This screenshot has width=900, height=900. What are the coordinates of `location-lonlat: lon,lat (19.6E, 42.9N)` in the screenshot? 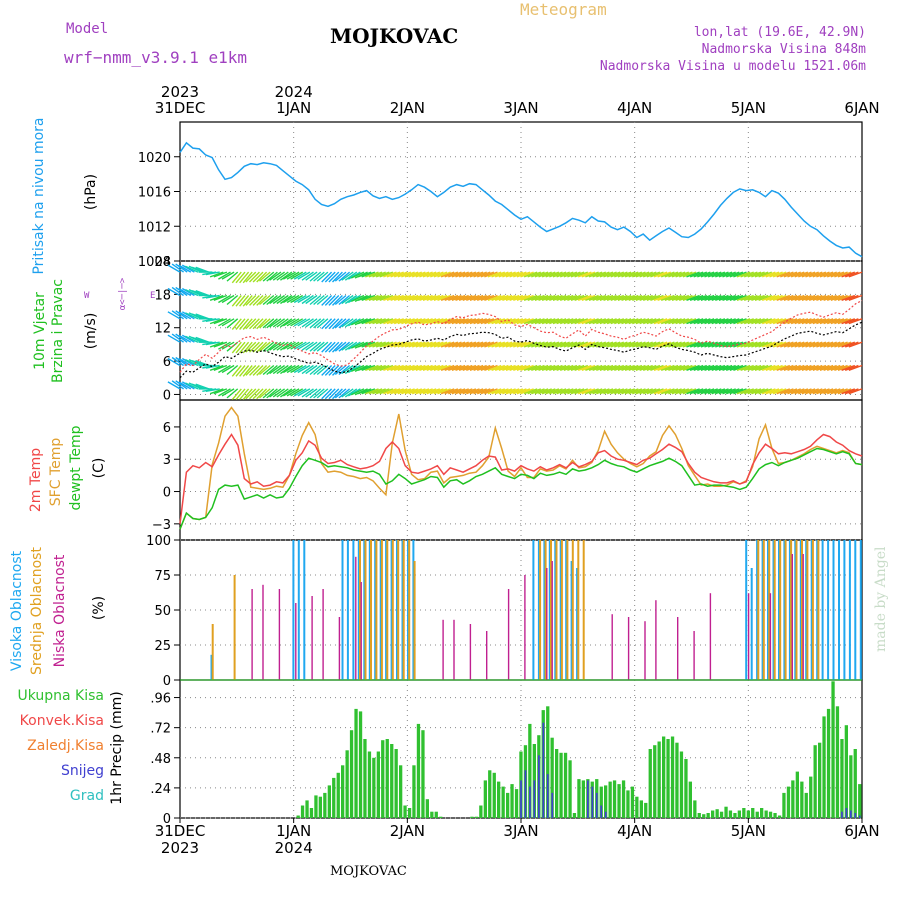 It's located at (780, 32).